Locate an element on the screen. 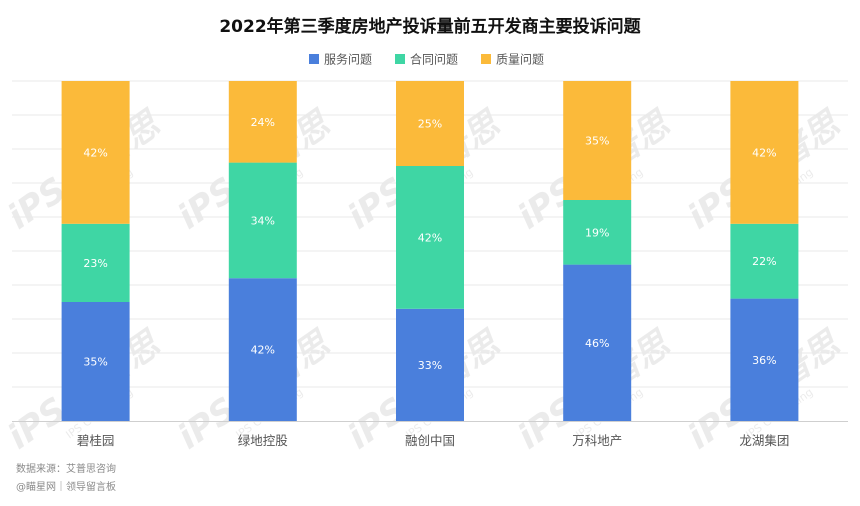 This screenshot has width=860, height=506. x-tick-label: 万科地产 is located at coordinates (597, 440).